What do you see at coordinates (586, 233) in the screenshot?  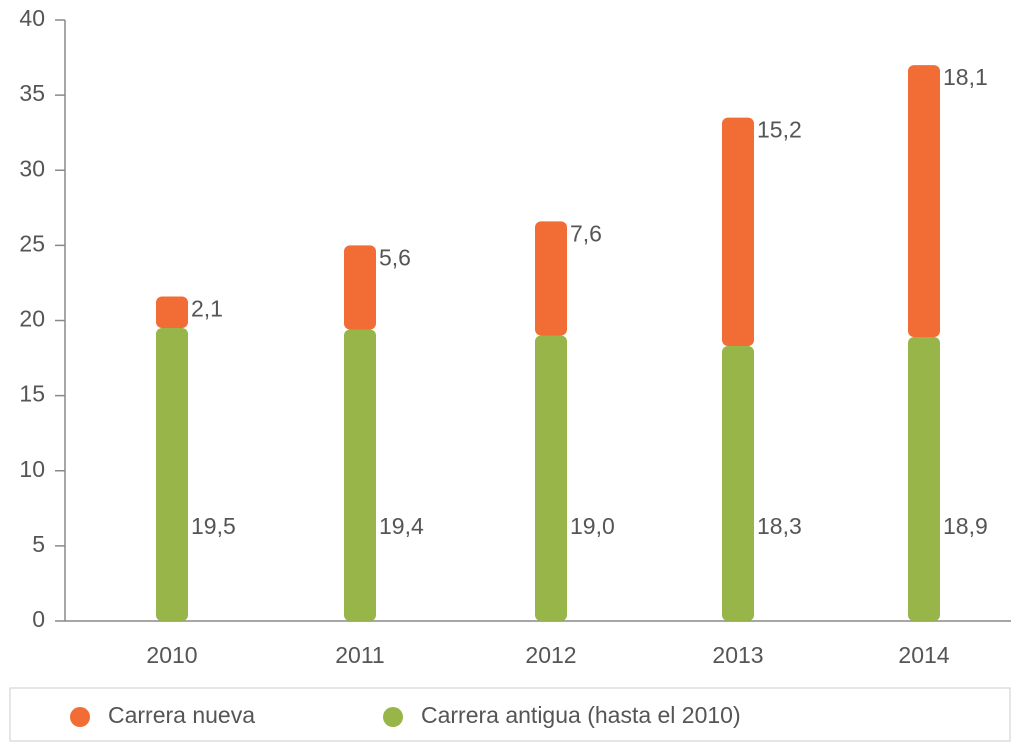 I see `value-label: 7,6` at bounding box center [586, 233].